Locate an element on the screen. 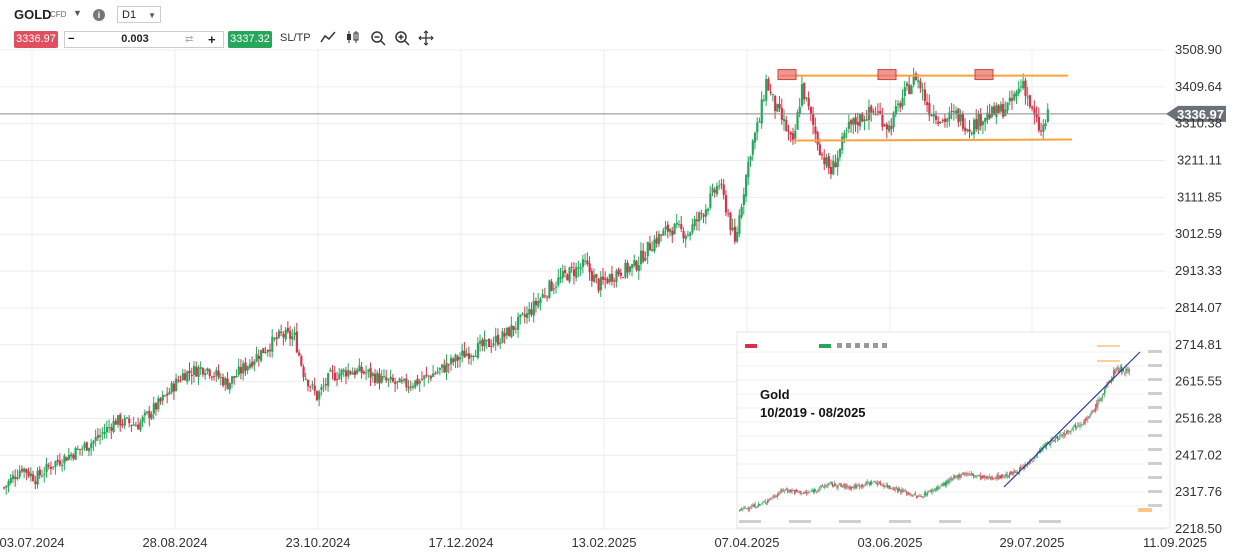 Image resolution: width=1240 pixels, height=552 pixels. symbol-dropdown-icon: ▼ is located at coordinates (77, 13).